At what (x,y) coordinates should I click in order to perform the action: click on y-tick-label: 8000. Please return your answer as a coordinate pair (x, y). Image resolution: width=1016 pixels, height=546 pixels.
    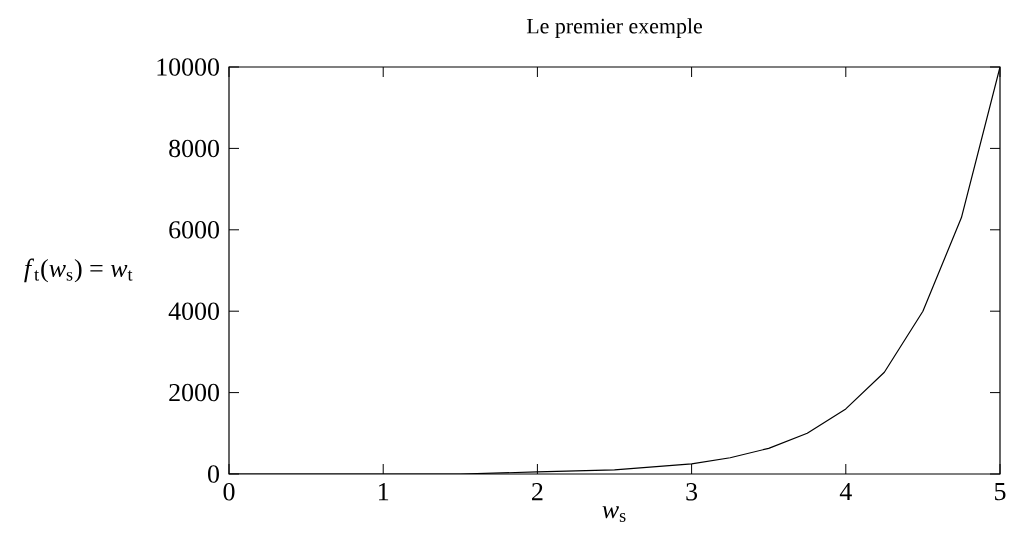
    Looking at the image, I should click on (194, 148).